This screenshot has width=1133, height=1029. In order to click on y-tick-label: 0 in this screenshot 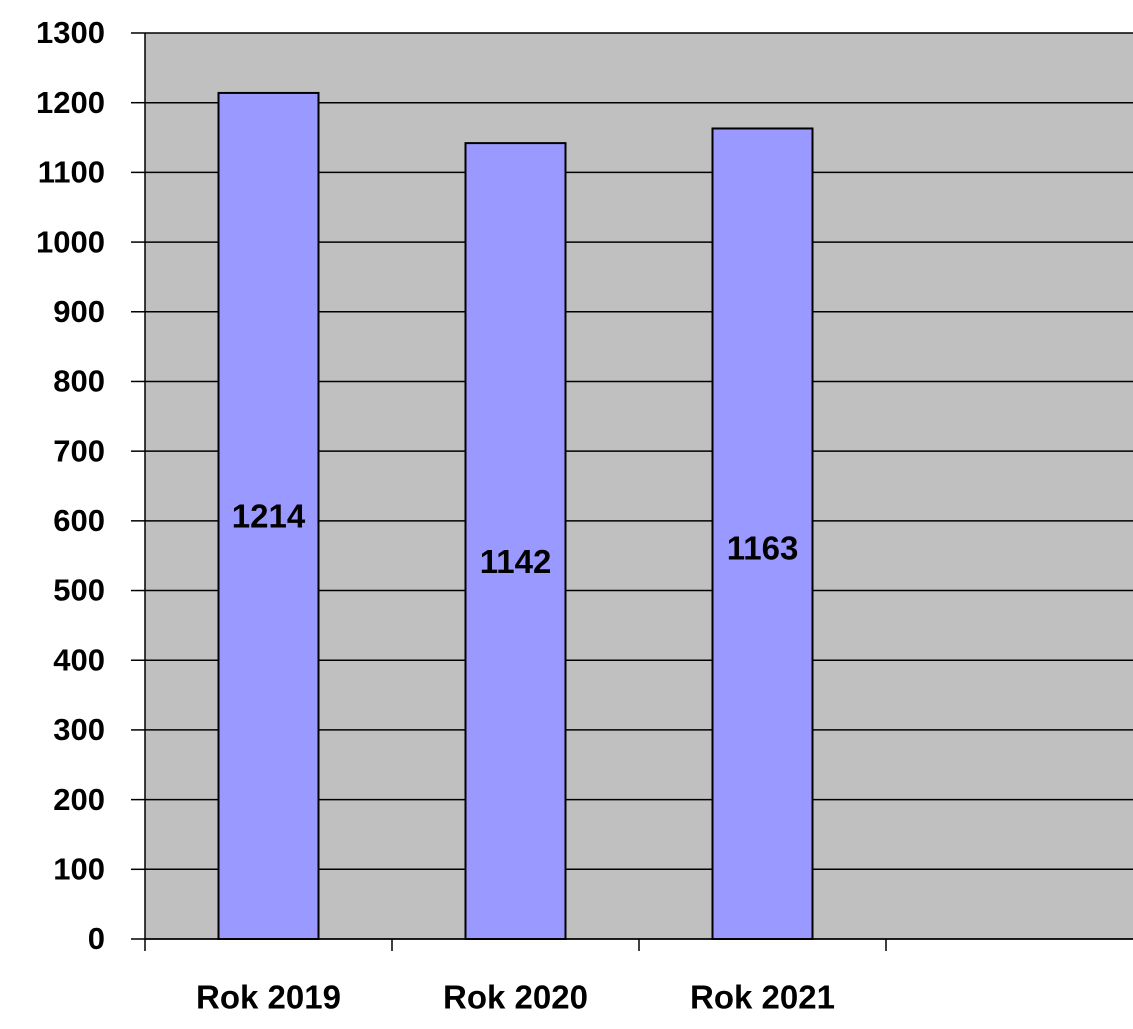, I will do `click(96, 938)`.